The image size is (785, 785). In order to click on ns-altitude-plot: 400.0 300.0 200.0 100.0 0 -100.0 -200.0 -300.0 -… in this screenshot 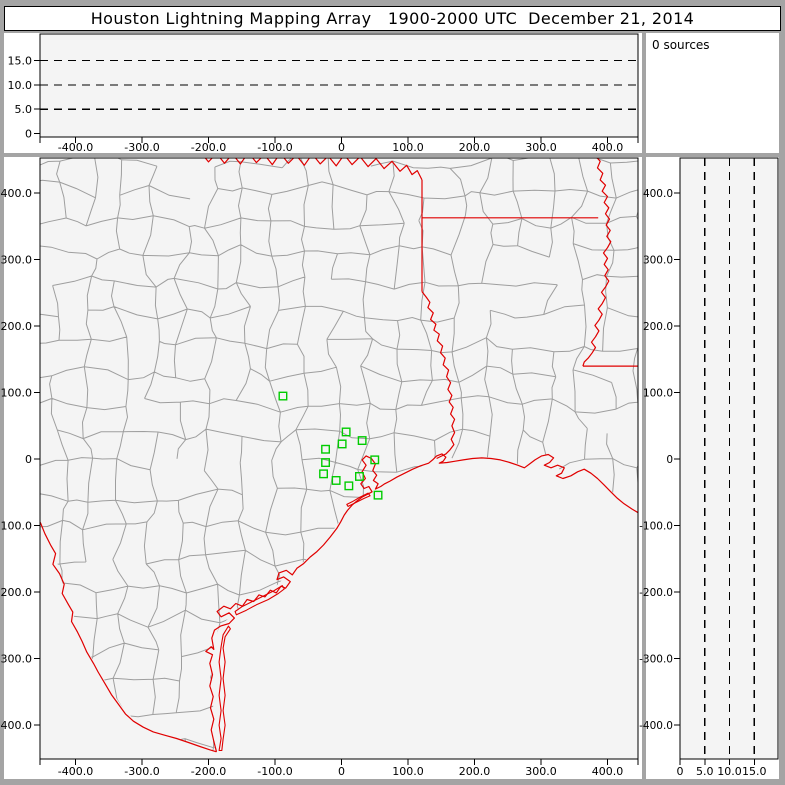, I will do `click(709, 468)`.